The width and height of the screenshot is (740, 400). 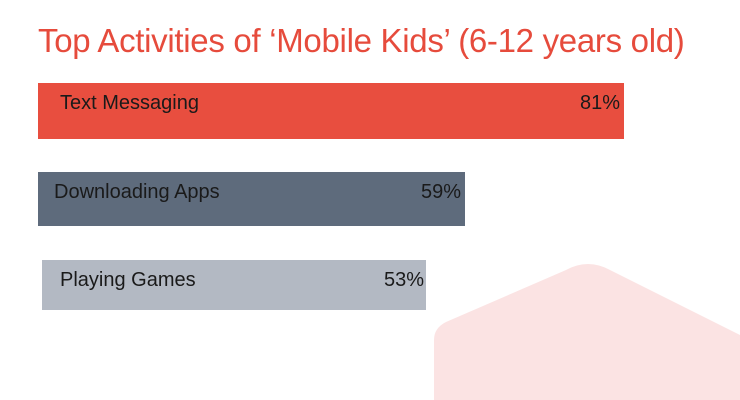 What do you see at coordinates (128, 280) in the screenshot?
I see `bar-category-label: Playing Games` at bounding box center [128, 280].